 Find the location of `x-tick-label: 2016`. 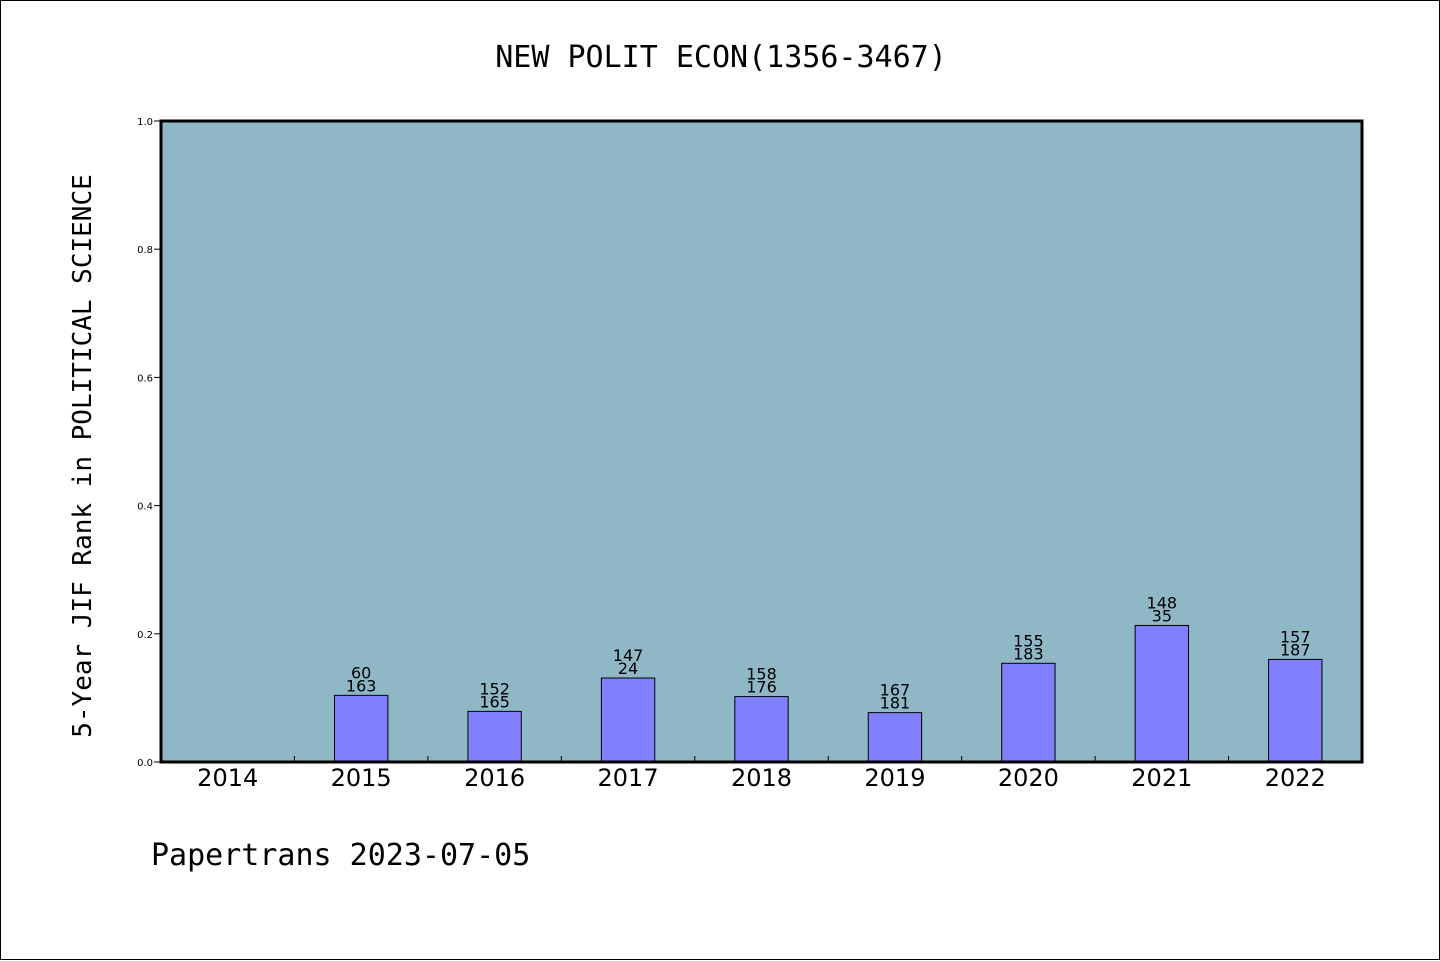

x-tick-label: 2016 is located at coordinates (494, 778).